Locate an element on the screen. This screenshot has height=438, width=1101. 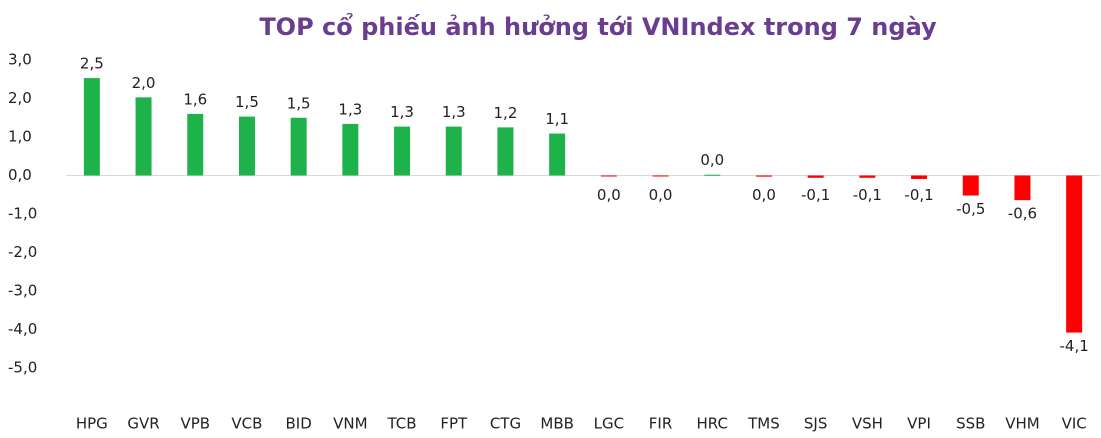
value-label: -4,1 is located at coordinates (1074, 346).